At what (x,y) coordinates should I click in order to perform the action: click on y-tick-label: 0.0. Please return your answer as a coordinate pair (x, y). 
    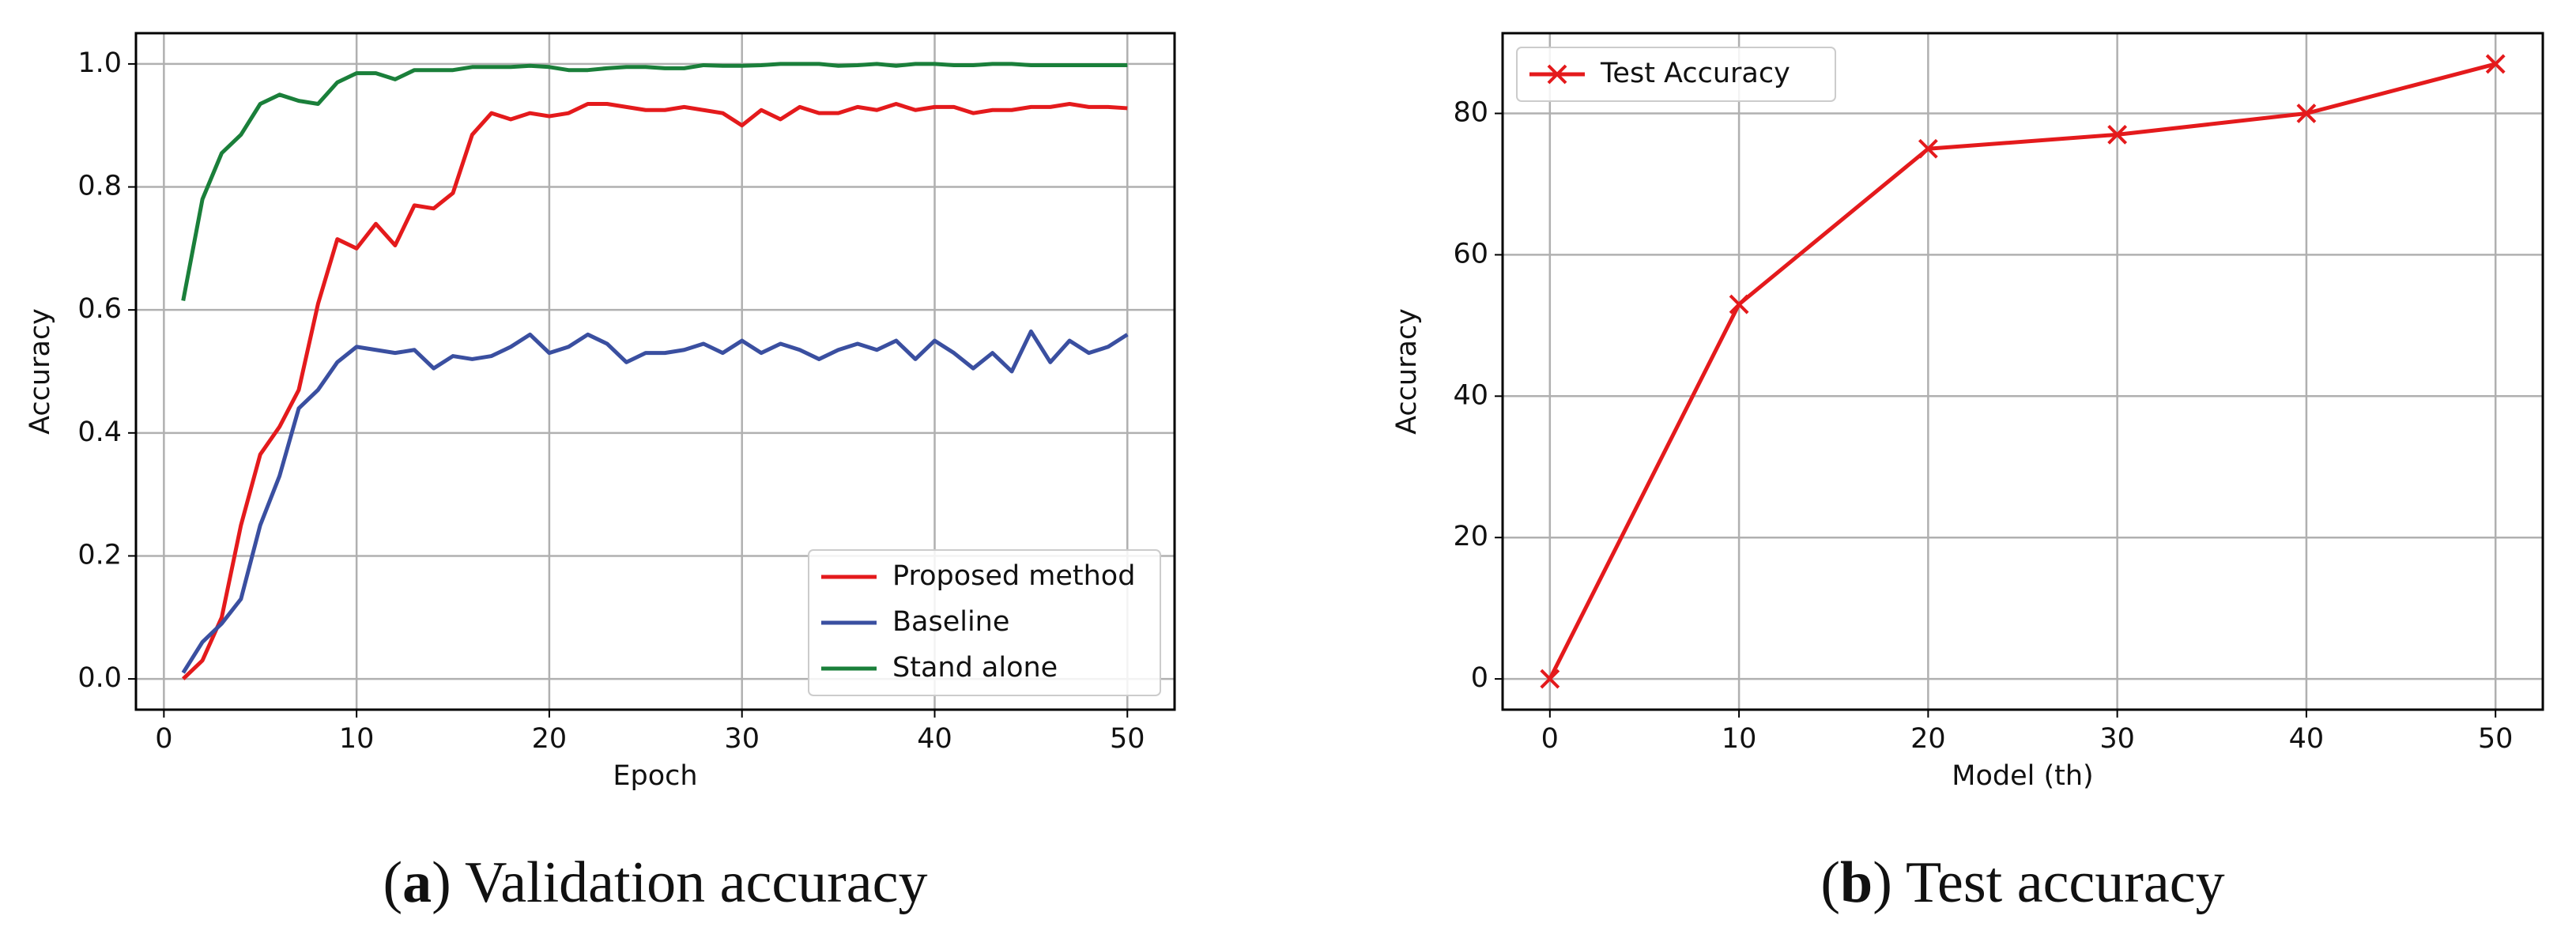
    Looking at the image, I should click on (99, 678).